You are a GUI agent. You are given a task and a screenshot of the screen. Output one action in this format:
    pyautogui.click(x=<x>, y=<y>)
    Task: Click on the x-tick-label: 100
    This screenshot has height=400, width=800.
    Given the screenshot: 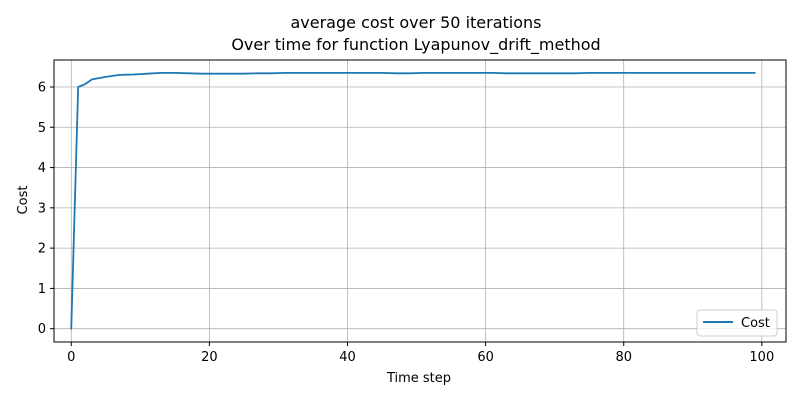 What is the action you would take?
    pyautogui.click(x=761, y=357)
    